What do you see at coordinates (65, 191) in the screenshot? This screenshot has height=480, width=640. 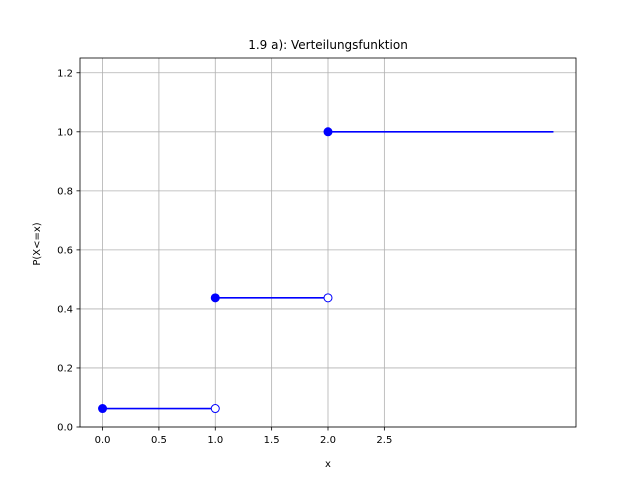 I see `y-tick-label: 0.8` at bounding box center [65, 191].